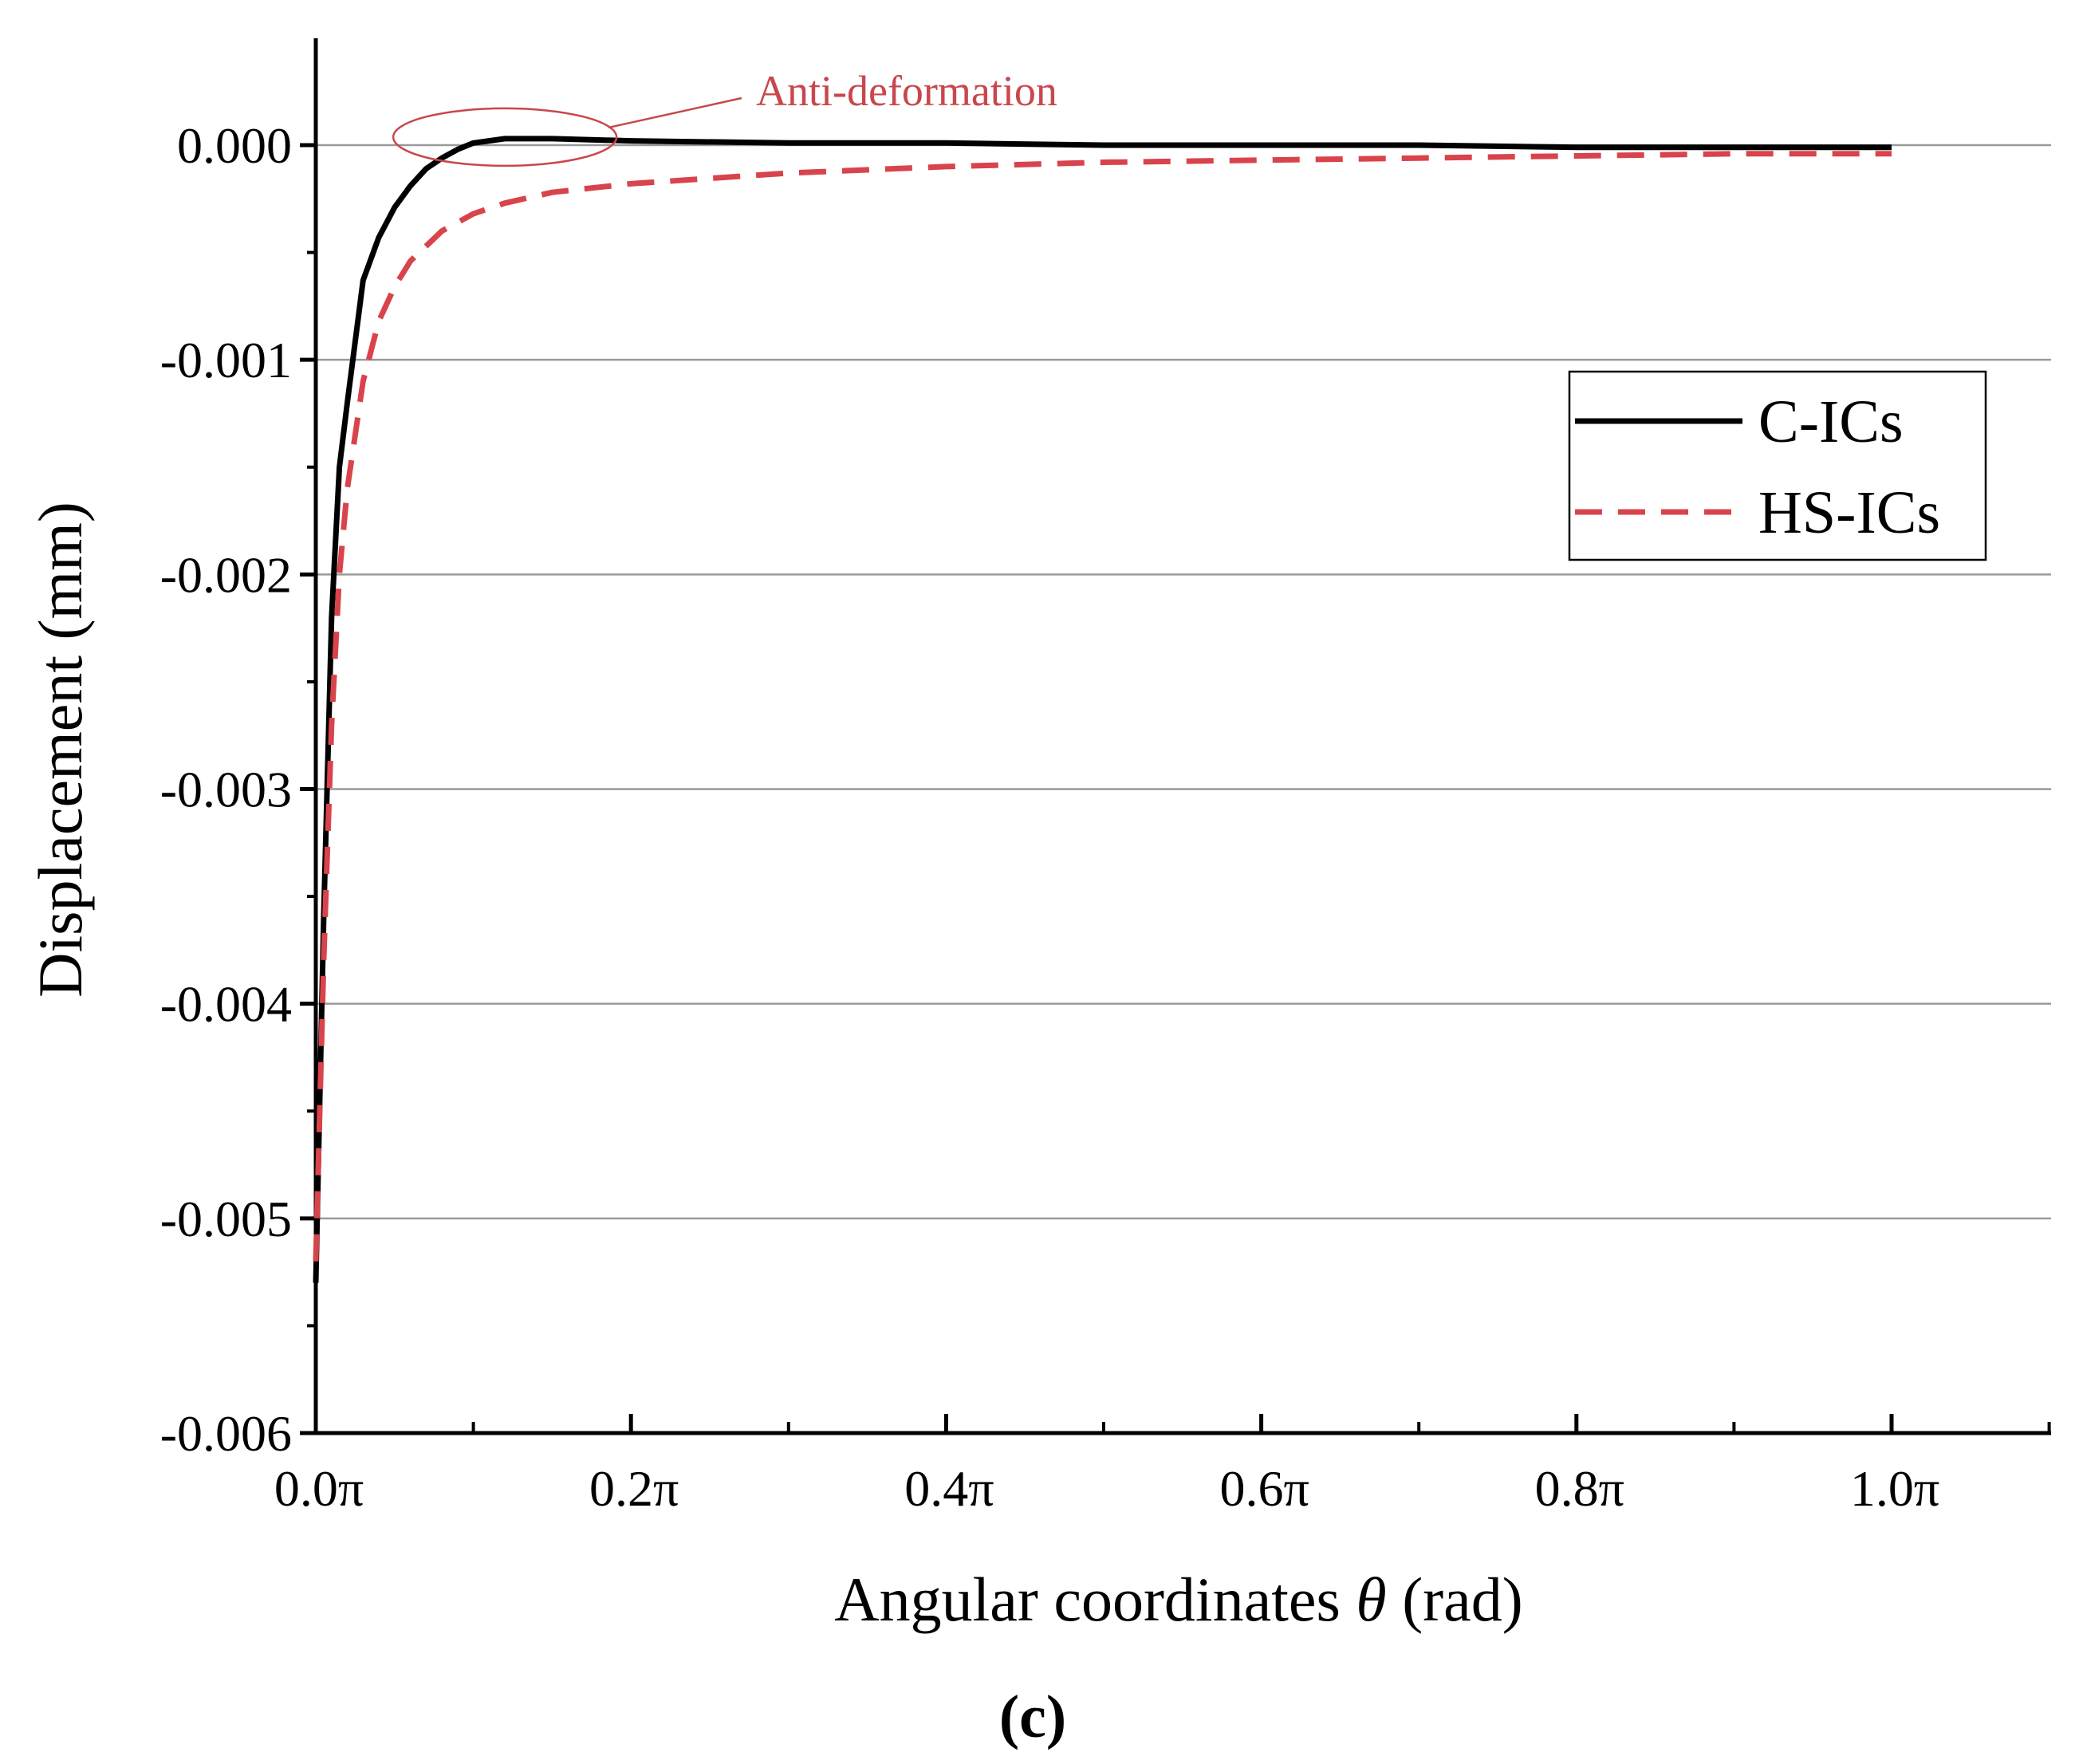  What do you see at coordinates (1087, 1599) in the screenshot?
I see `x-axis-label-text: Angular coordinates` at bounding box center [1087, 1599].